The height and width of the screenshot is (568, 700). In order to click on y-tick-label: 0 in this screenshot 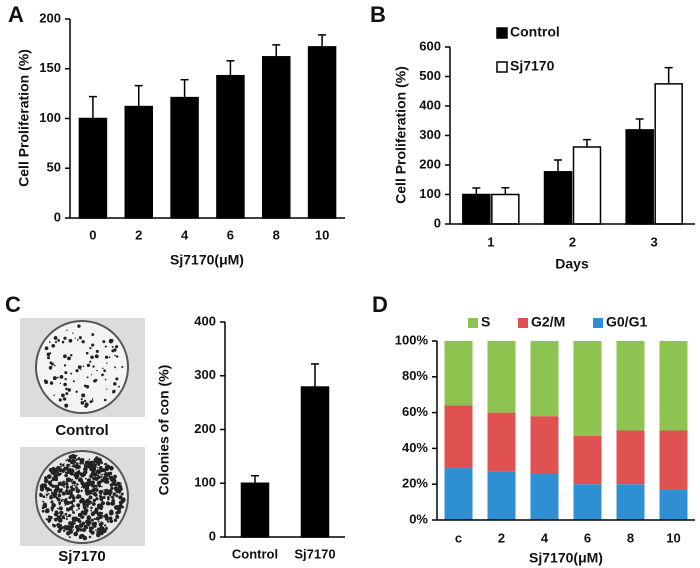, I will do `click(437, 222)`.